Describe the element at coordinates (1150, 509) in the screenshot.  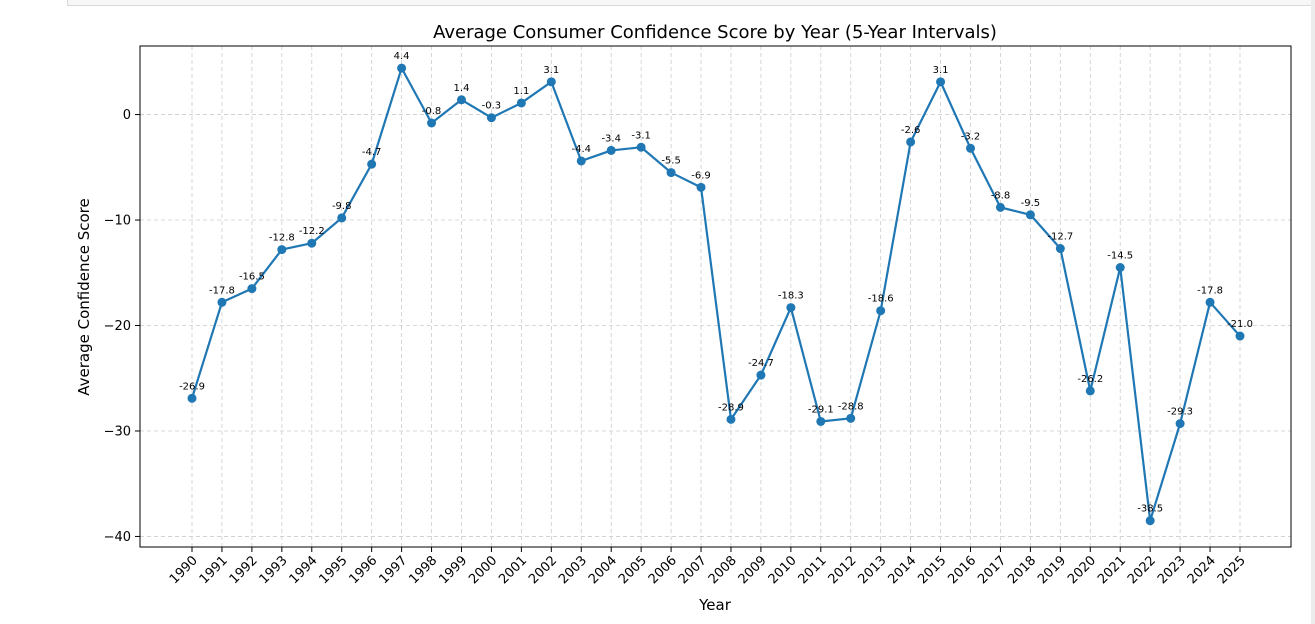
I see `data-label: -38.5` at that location.